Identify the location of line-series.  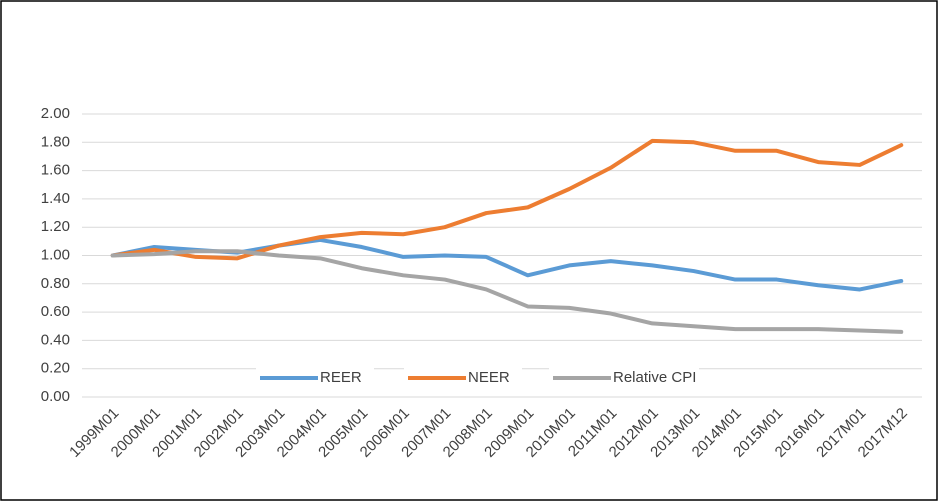
(507, 291).